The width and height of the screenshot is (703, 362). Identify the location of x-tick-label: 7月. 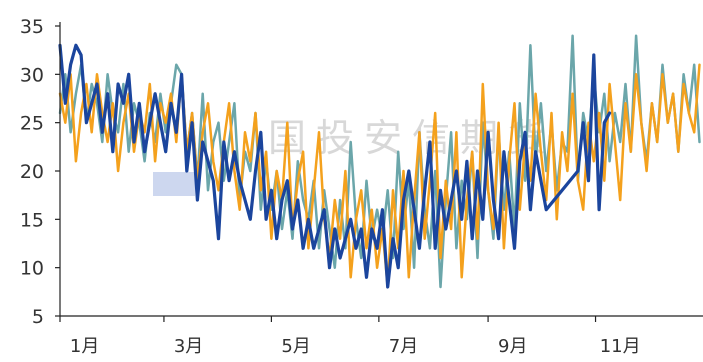
(403, 346).